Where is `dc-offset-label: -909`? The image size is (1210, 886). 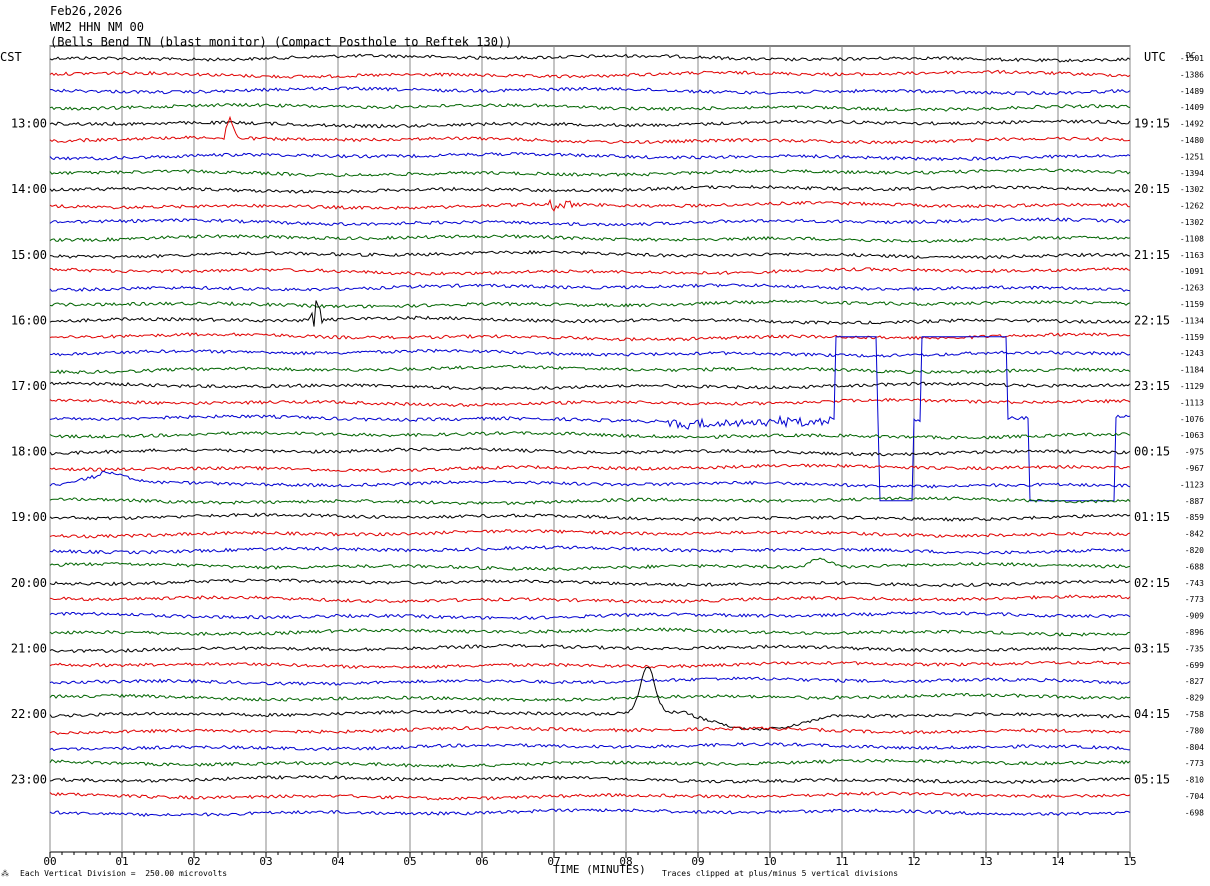 dc-offset-label: -909 is located at coordinates (1194, 616).